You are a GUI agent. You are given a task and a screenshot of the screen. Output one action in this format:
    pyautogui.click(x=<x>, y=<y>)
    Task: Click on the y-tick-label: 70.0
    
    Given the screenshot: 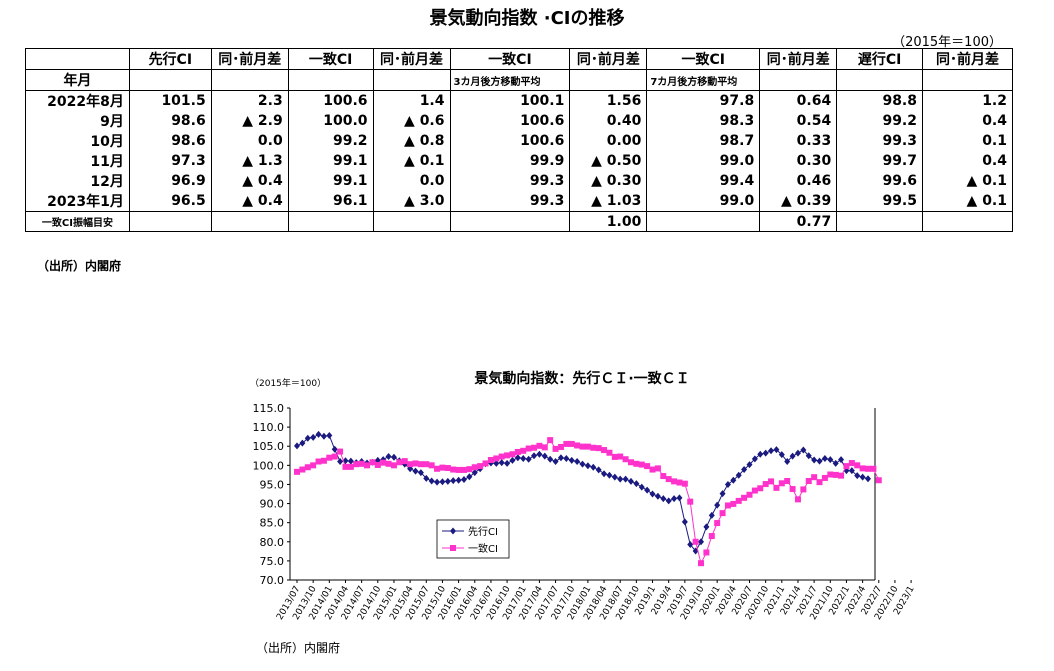 What is the action you would take?
    pyautogui.click(x=272, y=580)
    